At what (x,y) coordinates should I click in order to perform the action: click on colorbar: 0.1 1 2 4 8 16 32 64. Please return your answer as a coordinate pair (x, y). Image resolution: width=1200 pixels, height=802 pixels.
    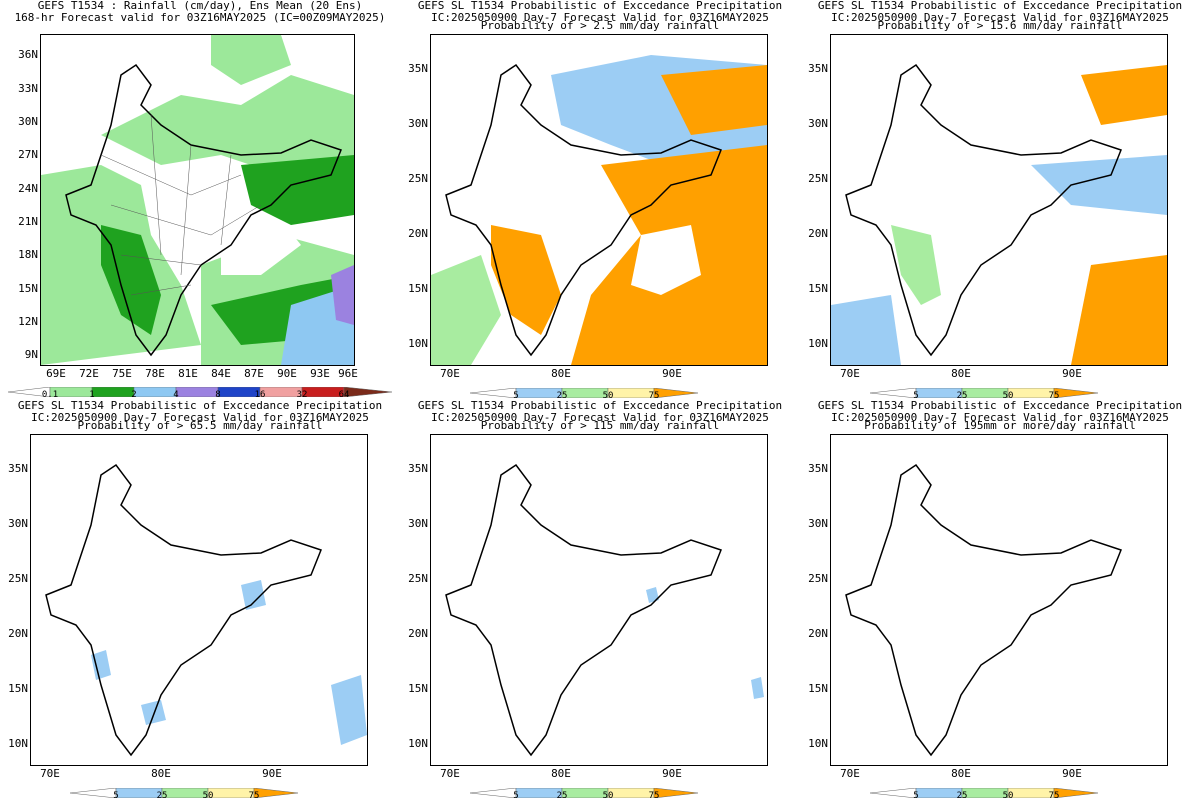
    Looking at the image, I should click on (200, 391).